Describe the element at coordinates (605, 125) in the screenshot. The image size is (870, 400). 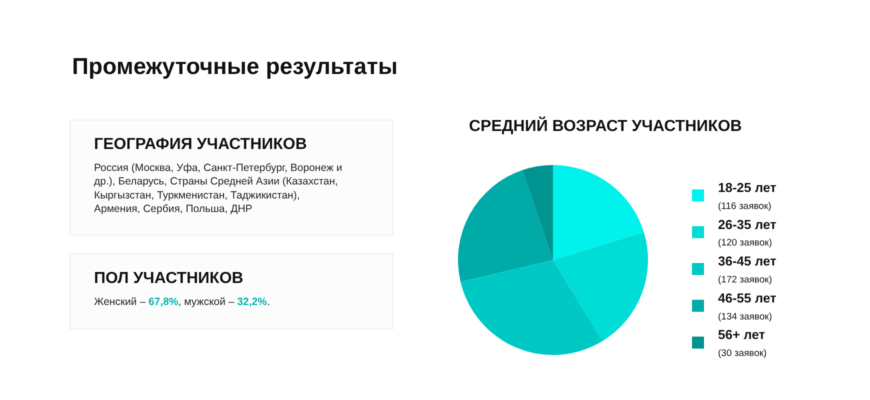
I see `chart-title: СРЕДНИЙ ВОЗРАСТ УЧАСТНИКОВ` at that location.